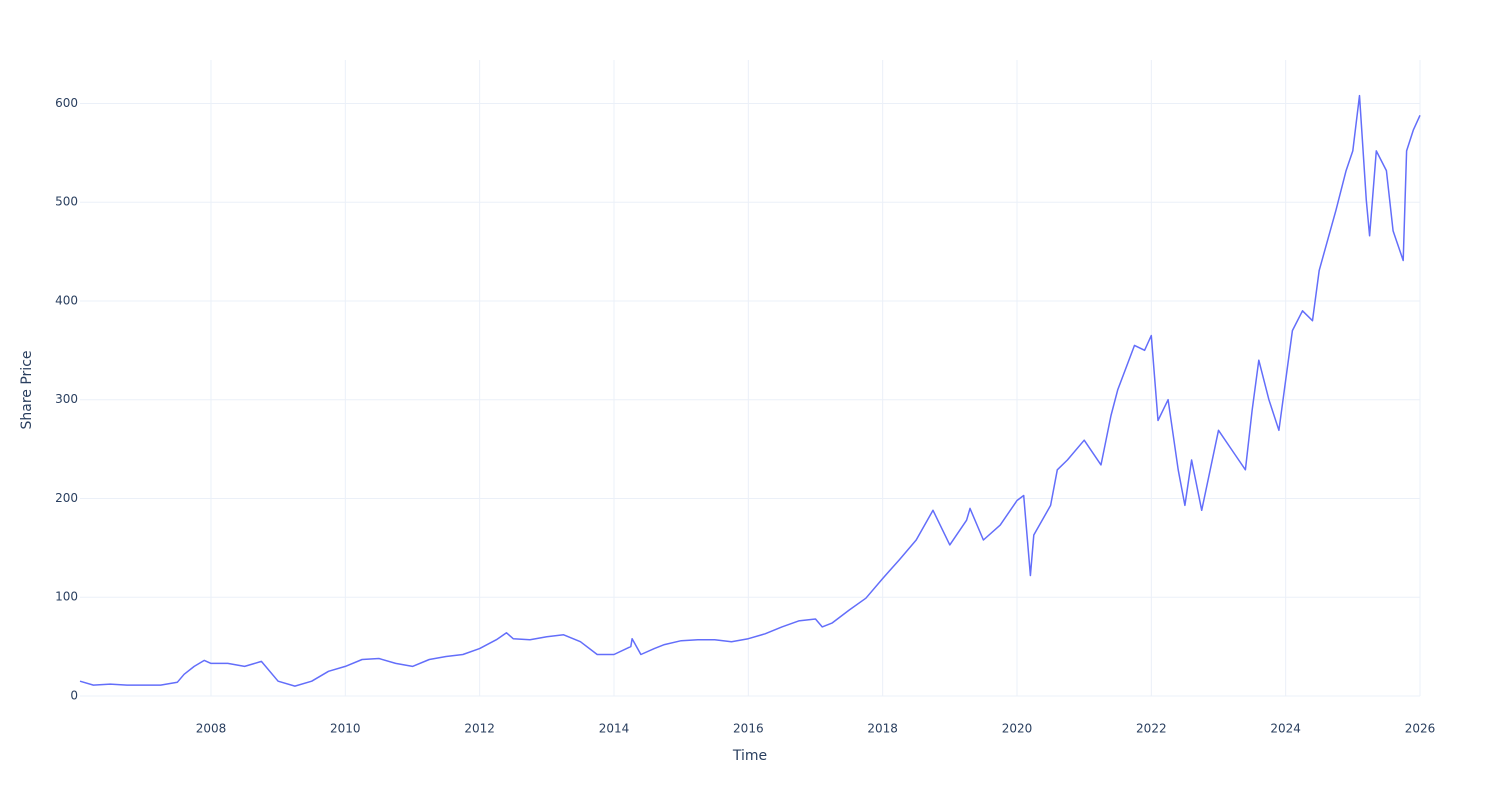  What do you see at coordinates (74, 696) in the screenshot?
I see `y-tick-label: 0` at bounding box center [74, 696].